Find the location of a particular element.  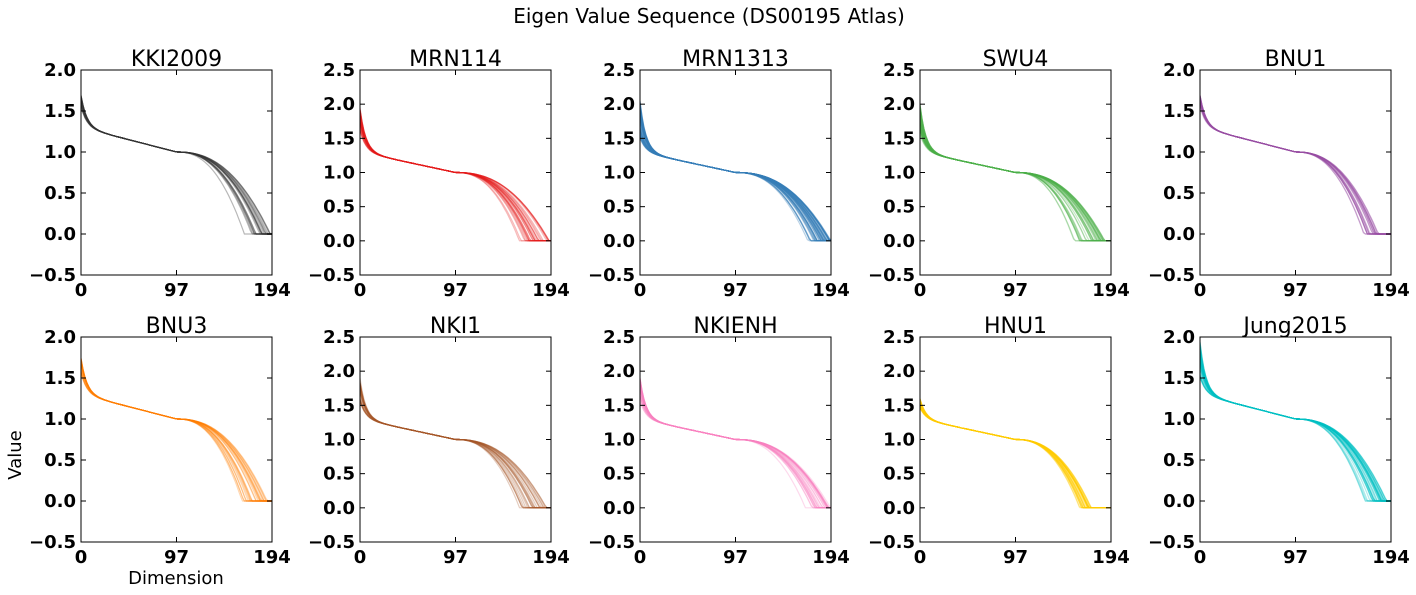

subplot-jung2015: −0.5 0.0 0.5 1.0 1.5 2.0 0 97 194 Jung2015 is located at coordinates (1279, 441).